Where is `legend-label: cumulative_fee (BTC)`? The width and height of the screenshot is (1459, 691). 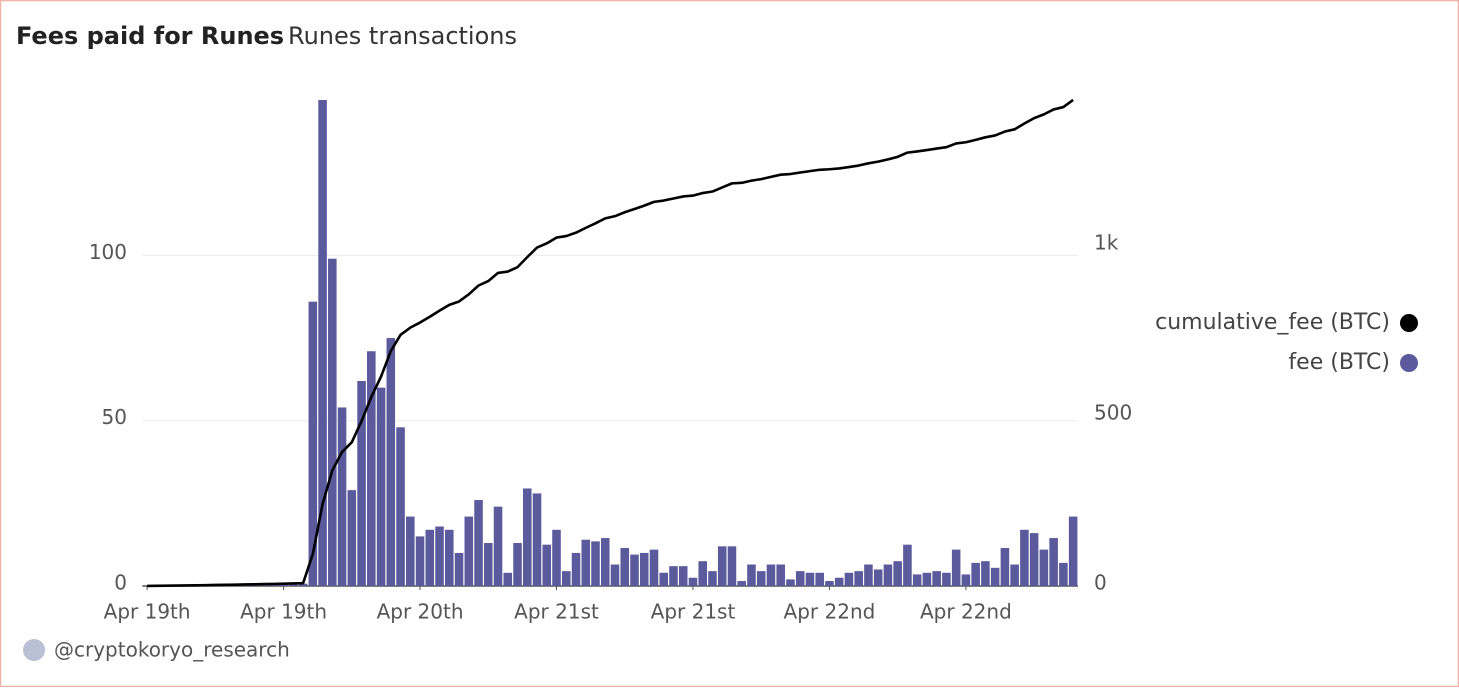 legend-label: cumulative_fee (BTC) is located at coordinates (1272, 322).